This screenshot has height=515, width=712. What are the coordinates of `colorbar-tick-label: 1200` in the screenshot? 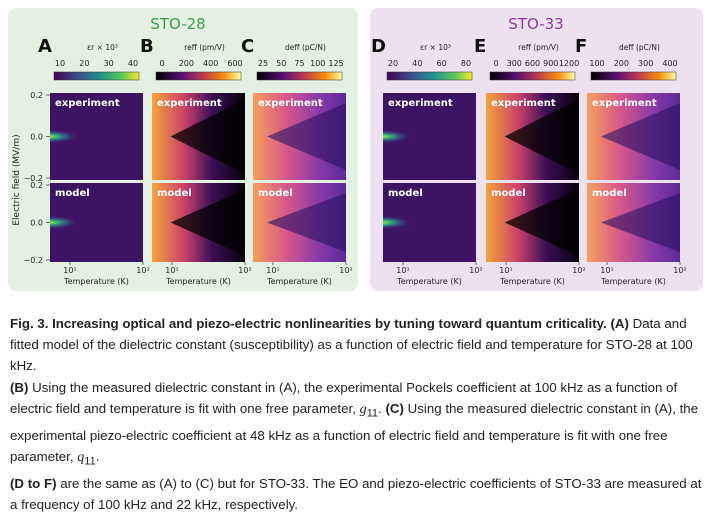 It's located at (569, 63).